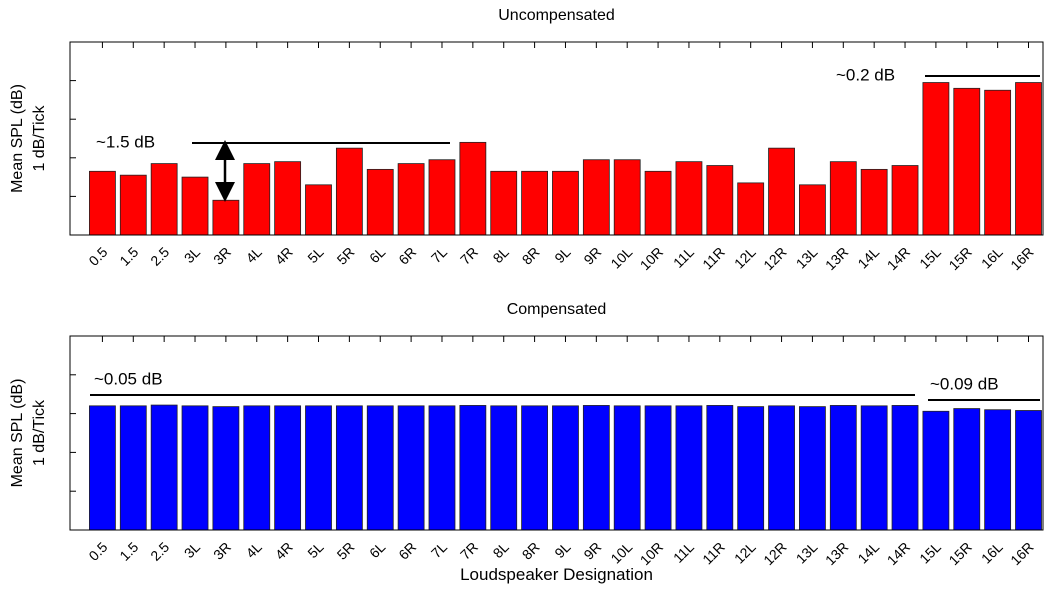  Describe the element at coordinates (315, 255) in the screenshot. I see `x-tick-label: 5L` at that location.